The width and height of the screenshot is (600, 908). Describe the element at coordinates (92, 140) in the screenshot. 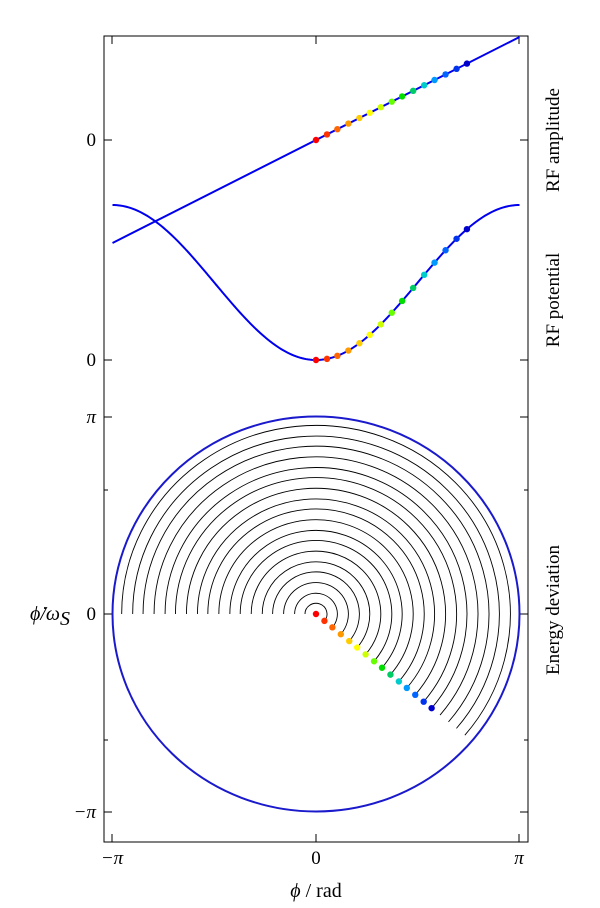

I see `y-tick-amplitude-zero: 0` at that location.